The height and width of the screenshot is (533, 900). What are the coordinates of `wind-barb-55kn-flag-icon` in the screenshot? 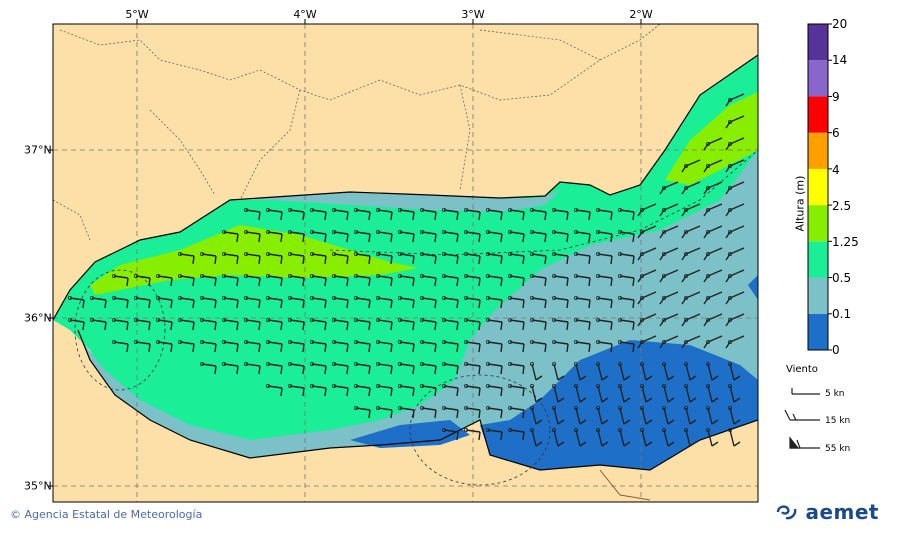 It's located at (794, 442).